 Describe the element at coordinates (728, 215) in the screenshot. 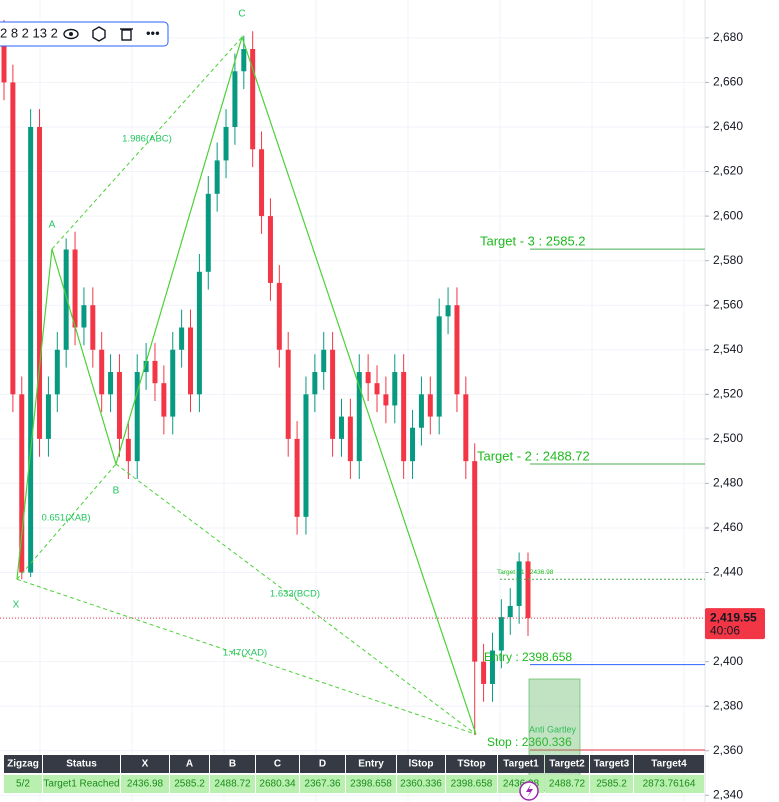

I see `y-tick-label: 2,600` at that location.